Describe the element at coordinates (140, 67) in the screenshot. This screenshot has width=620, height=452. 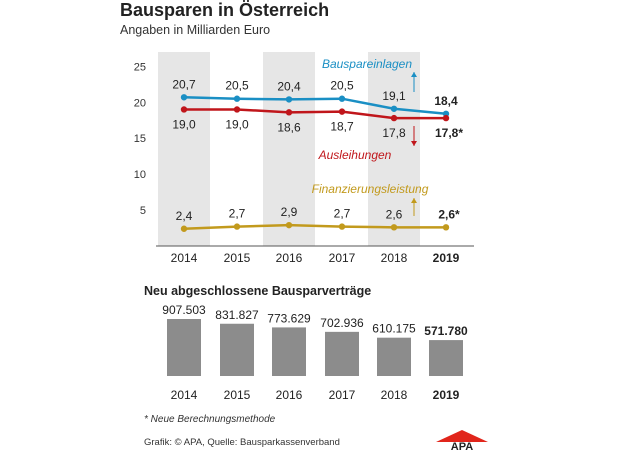
I see `y-tick-label: 25` at that location.